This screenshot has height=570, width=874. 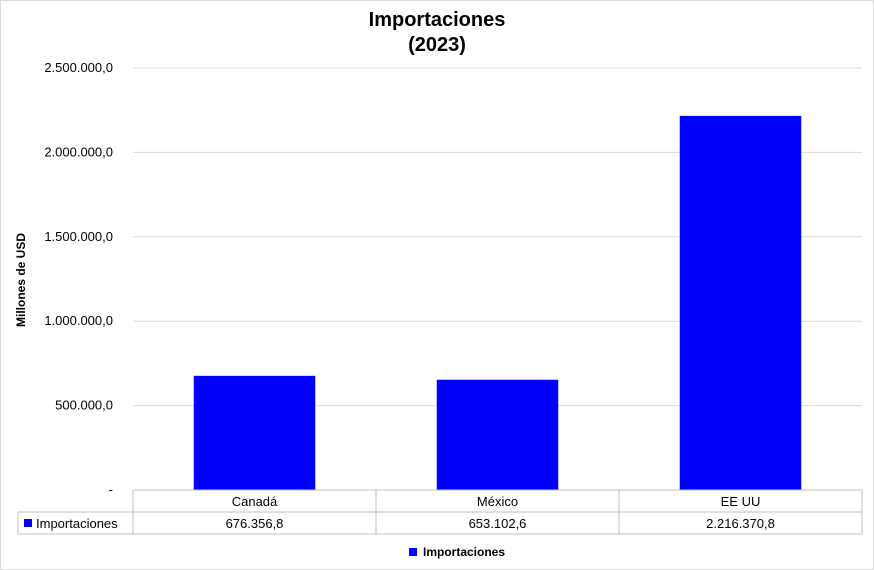 What do you see at coordinates (497, 501) in the screenshot?
I see `category-label: México` at bounding box center [497, 501].